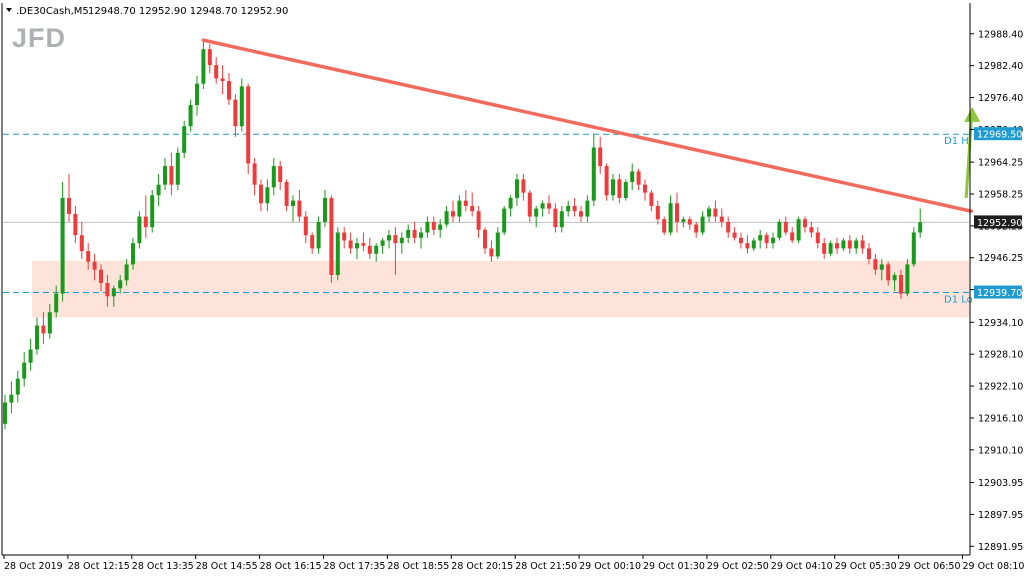 This screenshot has width=1024, height=576. I want to click on current-price-tag-bg, so click(998, 222).